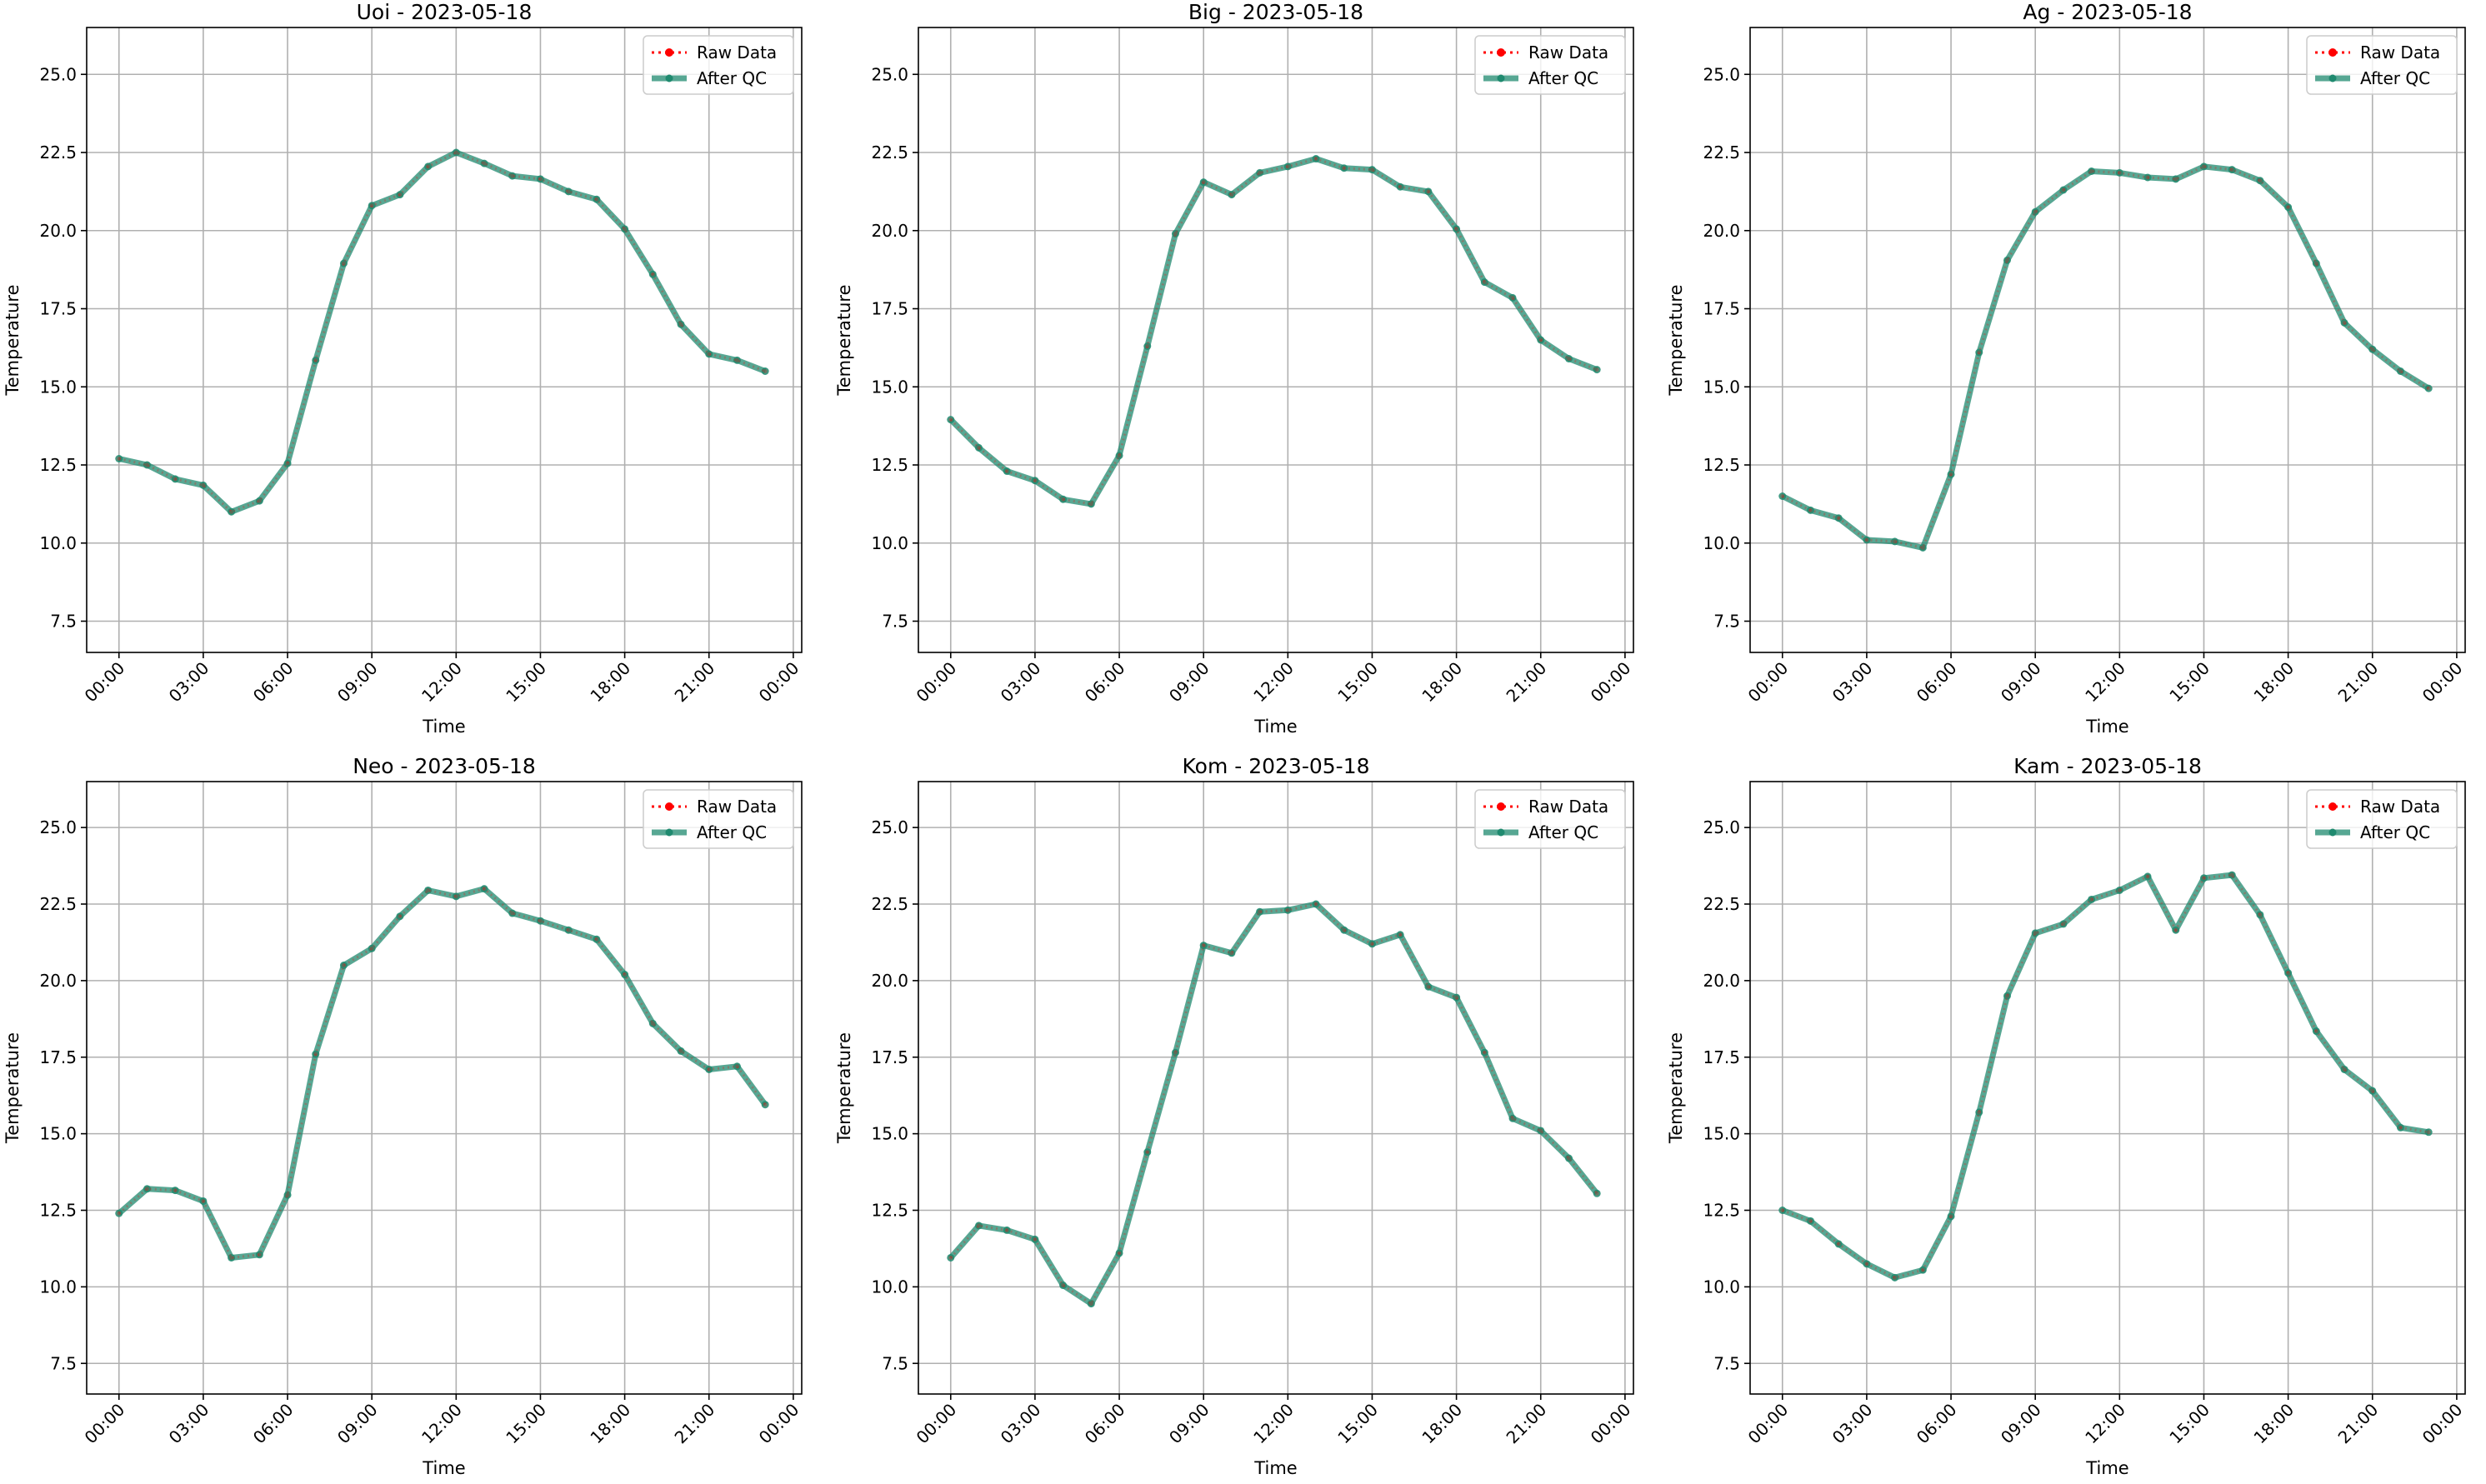 The image size is (2486, 1484). I want to click on y-tick-label: 7.5, so click(895, 1363).